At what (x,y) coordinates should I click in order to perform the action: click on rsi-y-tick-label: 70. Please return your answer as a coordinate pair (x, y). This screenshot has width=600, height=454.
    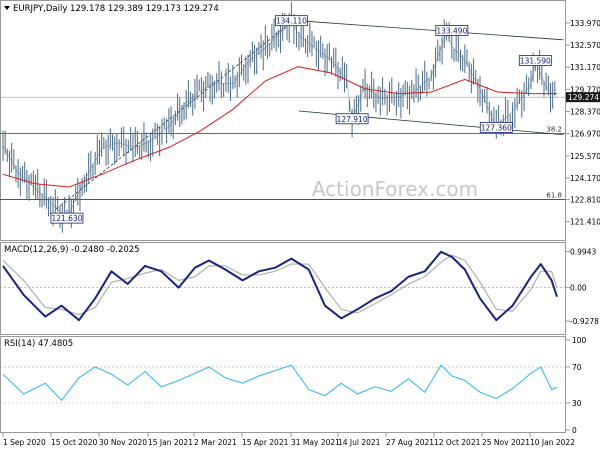
    Looking at the image, I should click on (577, 367).